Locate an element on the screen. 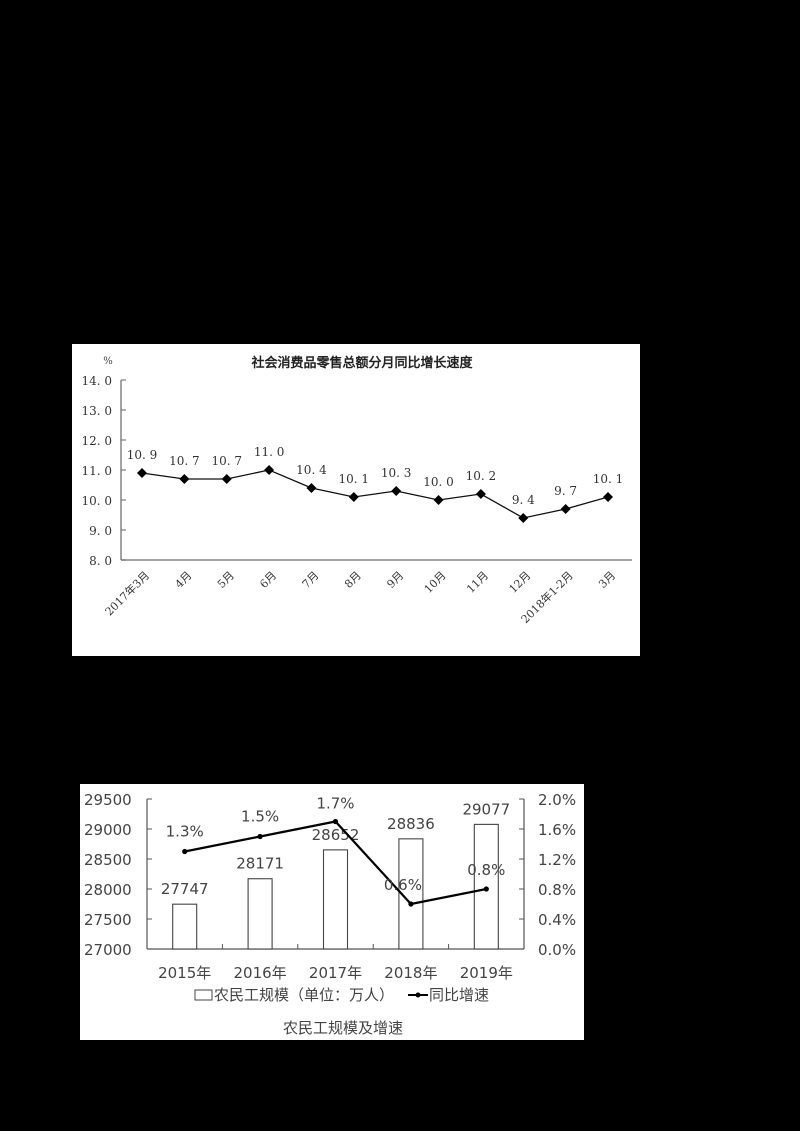 This screenshot has height=1131, width=800. chart-title: 农民工规模及增速 is located at coordinates (343, 1028).